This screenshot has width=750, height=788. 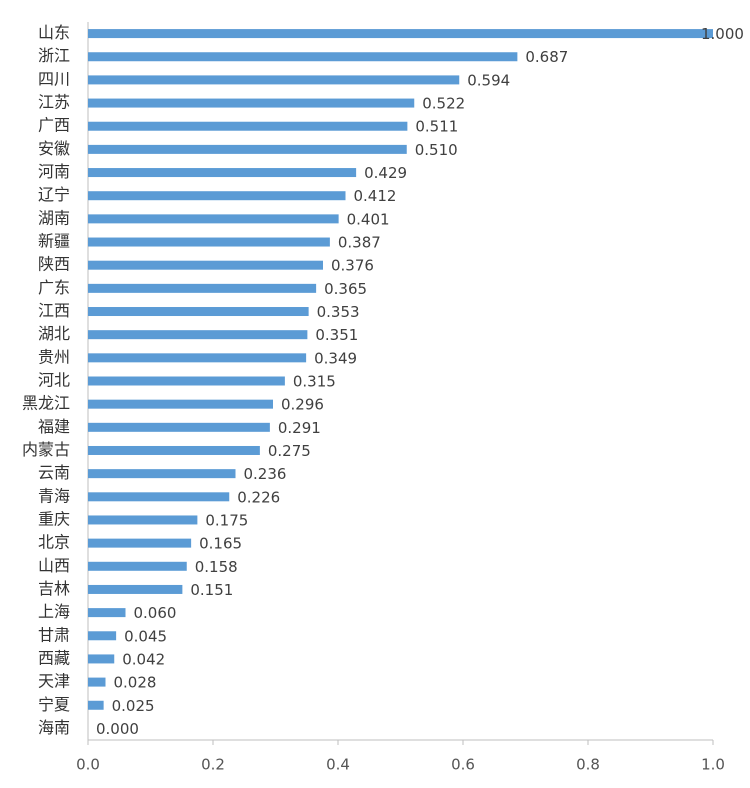 What do you see at coordinates (54, 241) in the screenshot?
I see `category-label: 新疆` at bounding box center [54, 241].